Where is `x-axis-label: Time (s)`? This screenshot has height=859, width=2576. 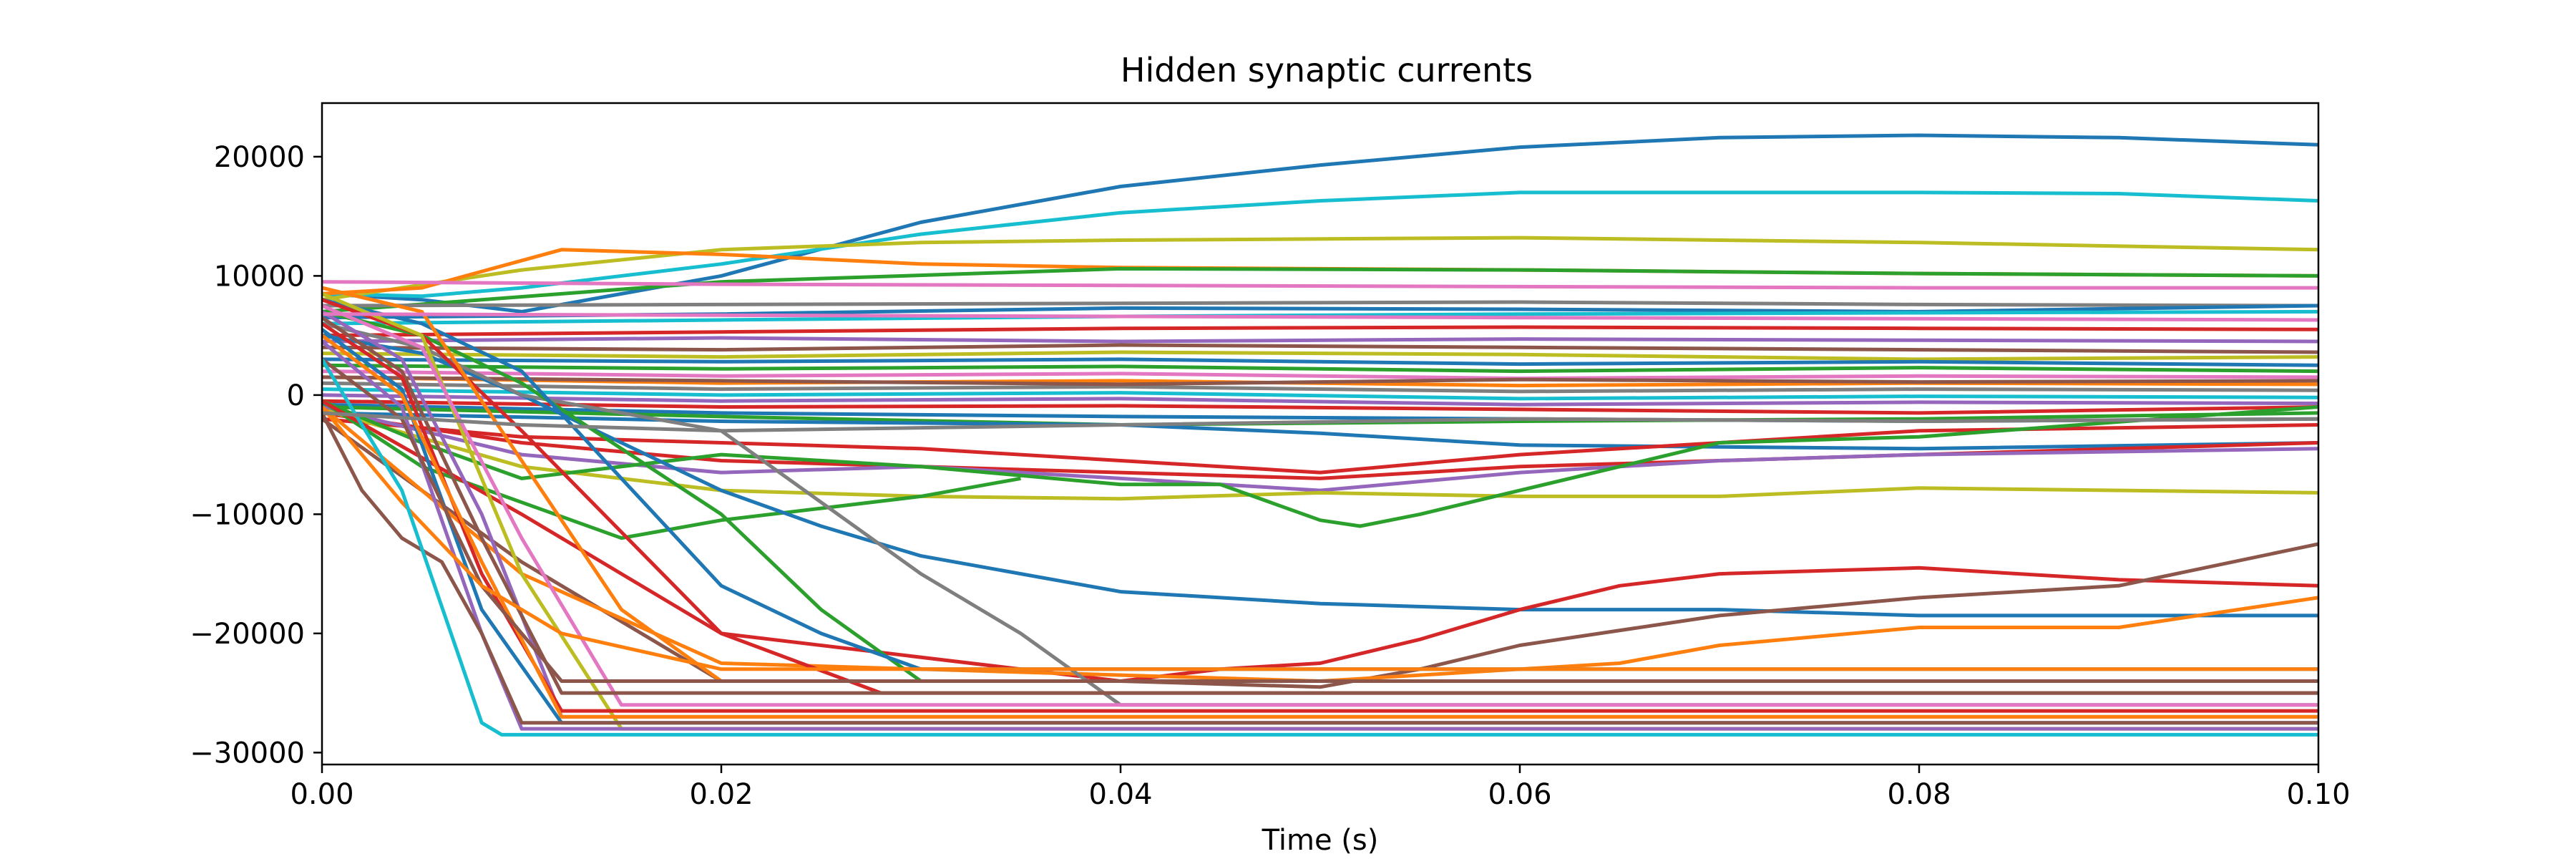
x-axis-label: Time (s) is located at coordinates (1320, 840).